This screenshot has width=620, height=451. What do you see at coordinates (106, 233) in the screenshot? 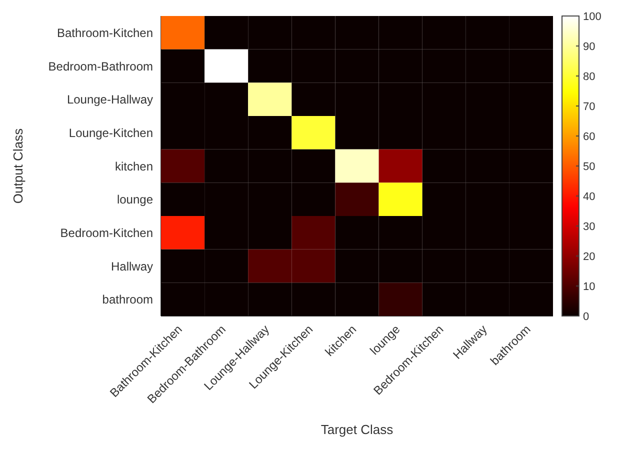
I see `y-tick-label: Bedroom-Kitchen` at bounding box center [106, 233].